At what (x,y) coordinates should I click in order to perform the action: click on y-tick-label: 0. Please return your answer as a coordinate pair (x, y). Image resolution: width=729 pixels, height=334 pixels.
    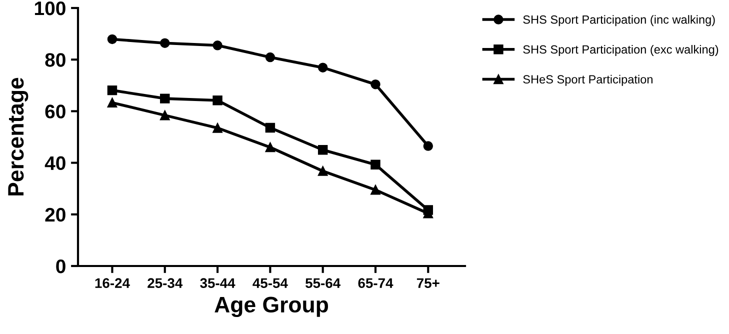
    Looking at the image, I should click on (61, 266).